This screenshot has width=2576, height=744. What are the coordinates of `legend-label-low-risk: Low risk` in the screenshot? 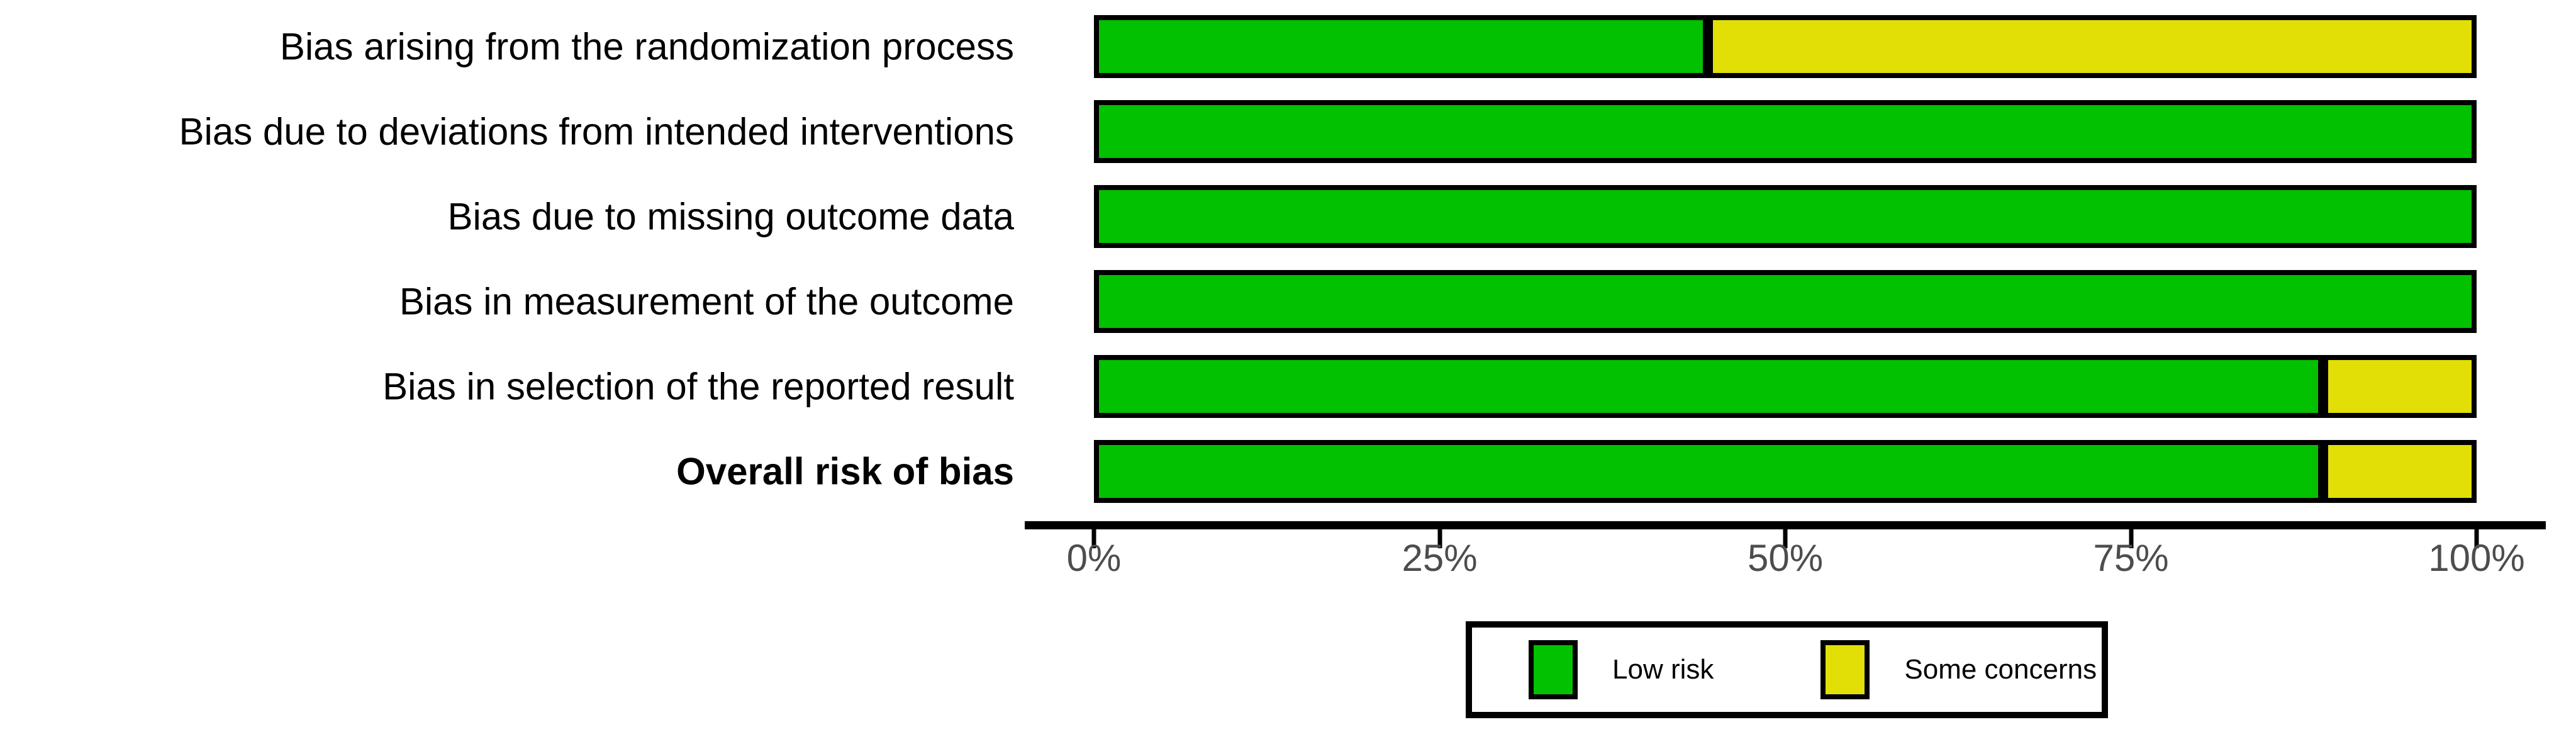 It's located at (1663, 669).